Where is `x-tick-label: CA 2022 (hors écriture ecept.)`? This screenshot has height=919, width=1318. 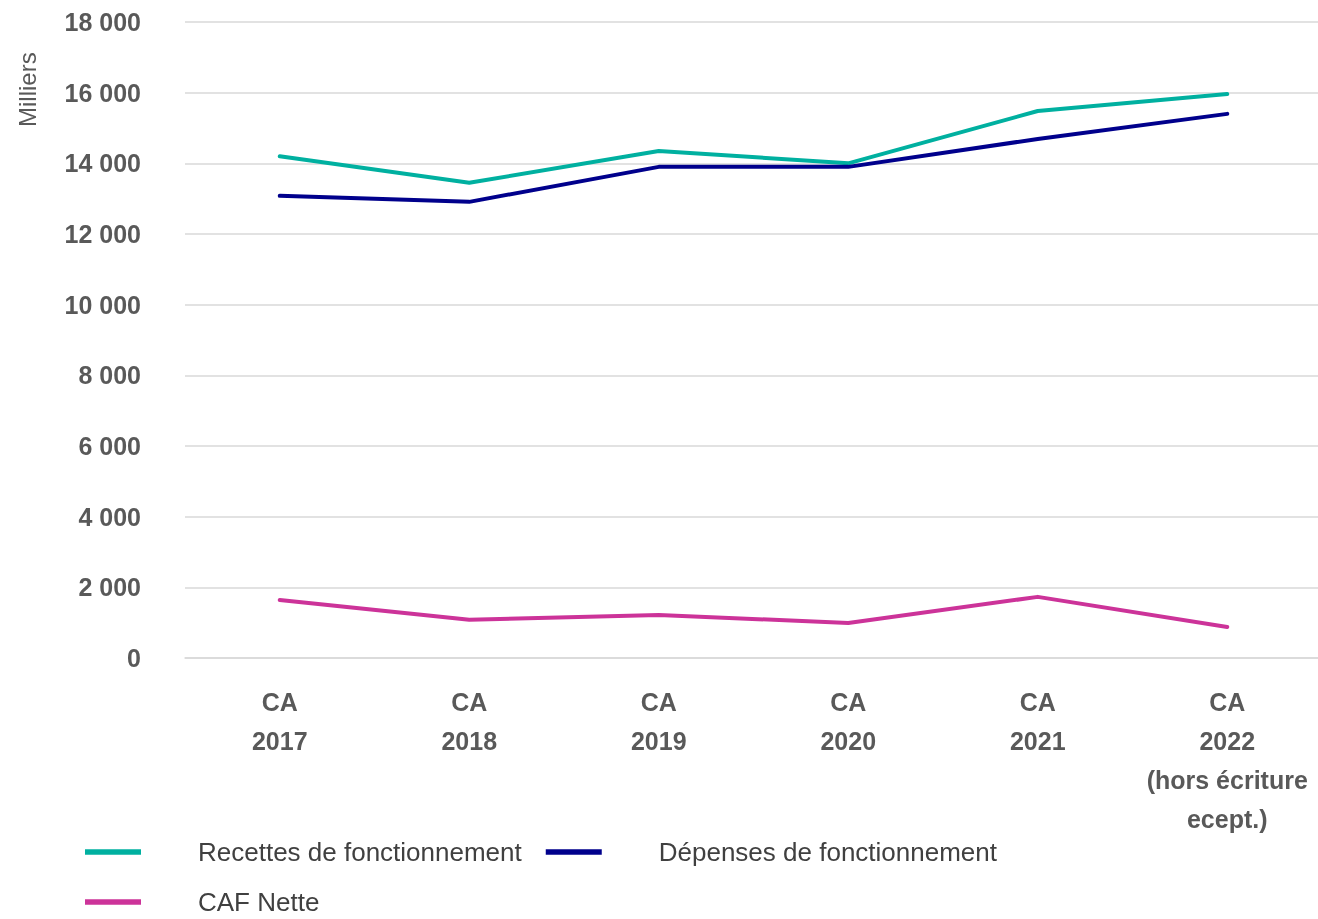 x-tick-label: CA 2022 (hors écriture ecept.) is located at coordinates (1227, 760).